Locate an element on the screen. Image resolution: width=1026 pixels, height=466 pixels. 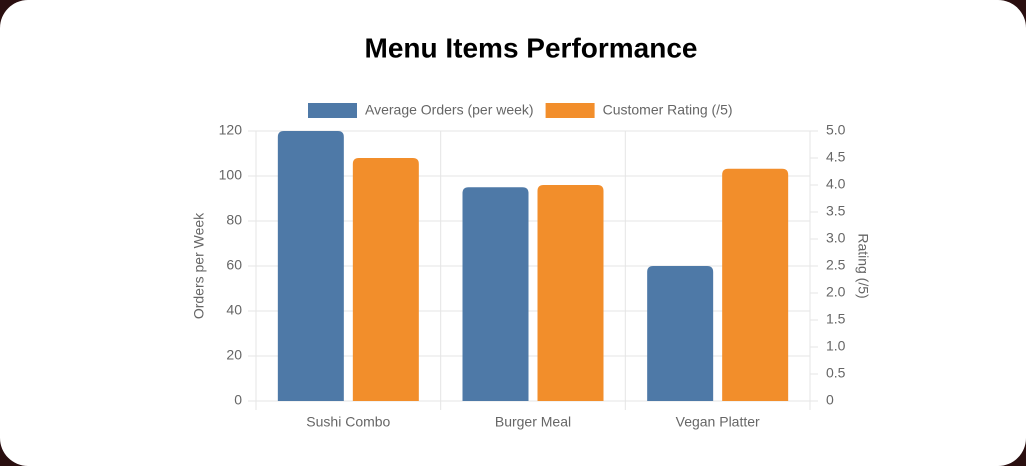
x-tick-label: Sushi Combo is located at coordinates (348, 422).